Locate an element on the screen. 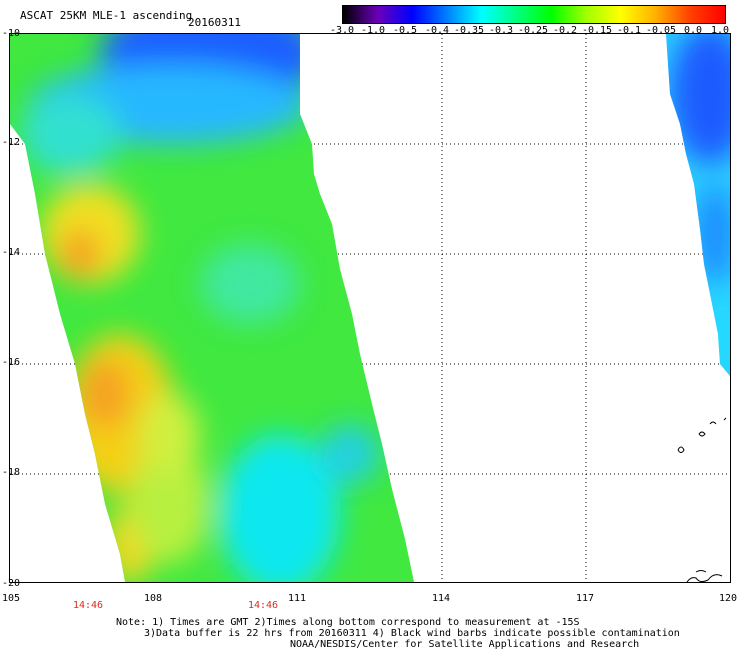 The image size is (740, 650). colorbar-label: -3.0 is located at coordinates (342, 30).